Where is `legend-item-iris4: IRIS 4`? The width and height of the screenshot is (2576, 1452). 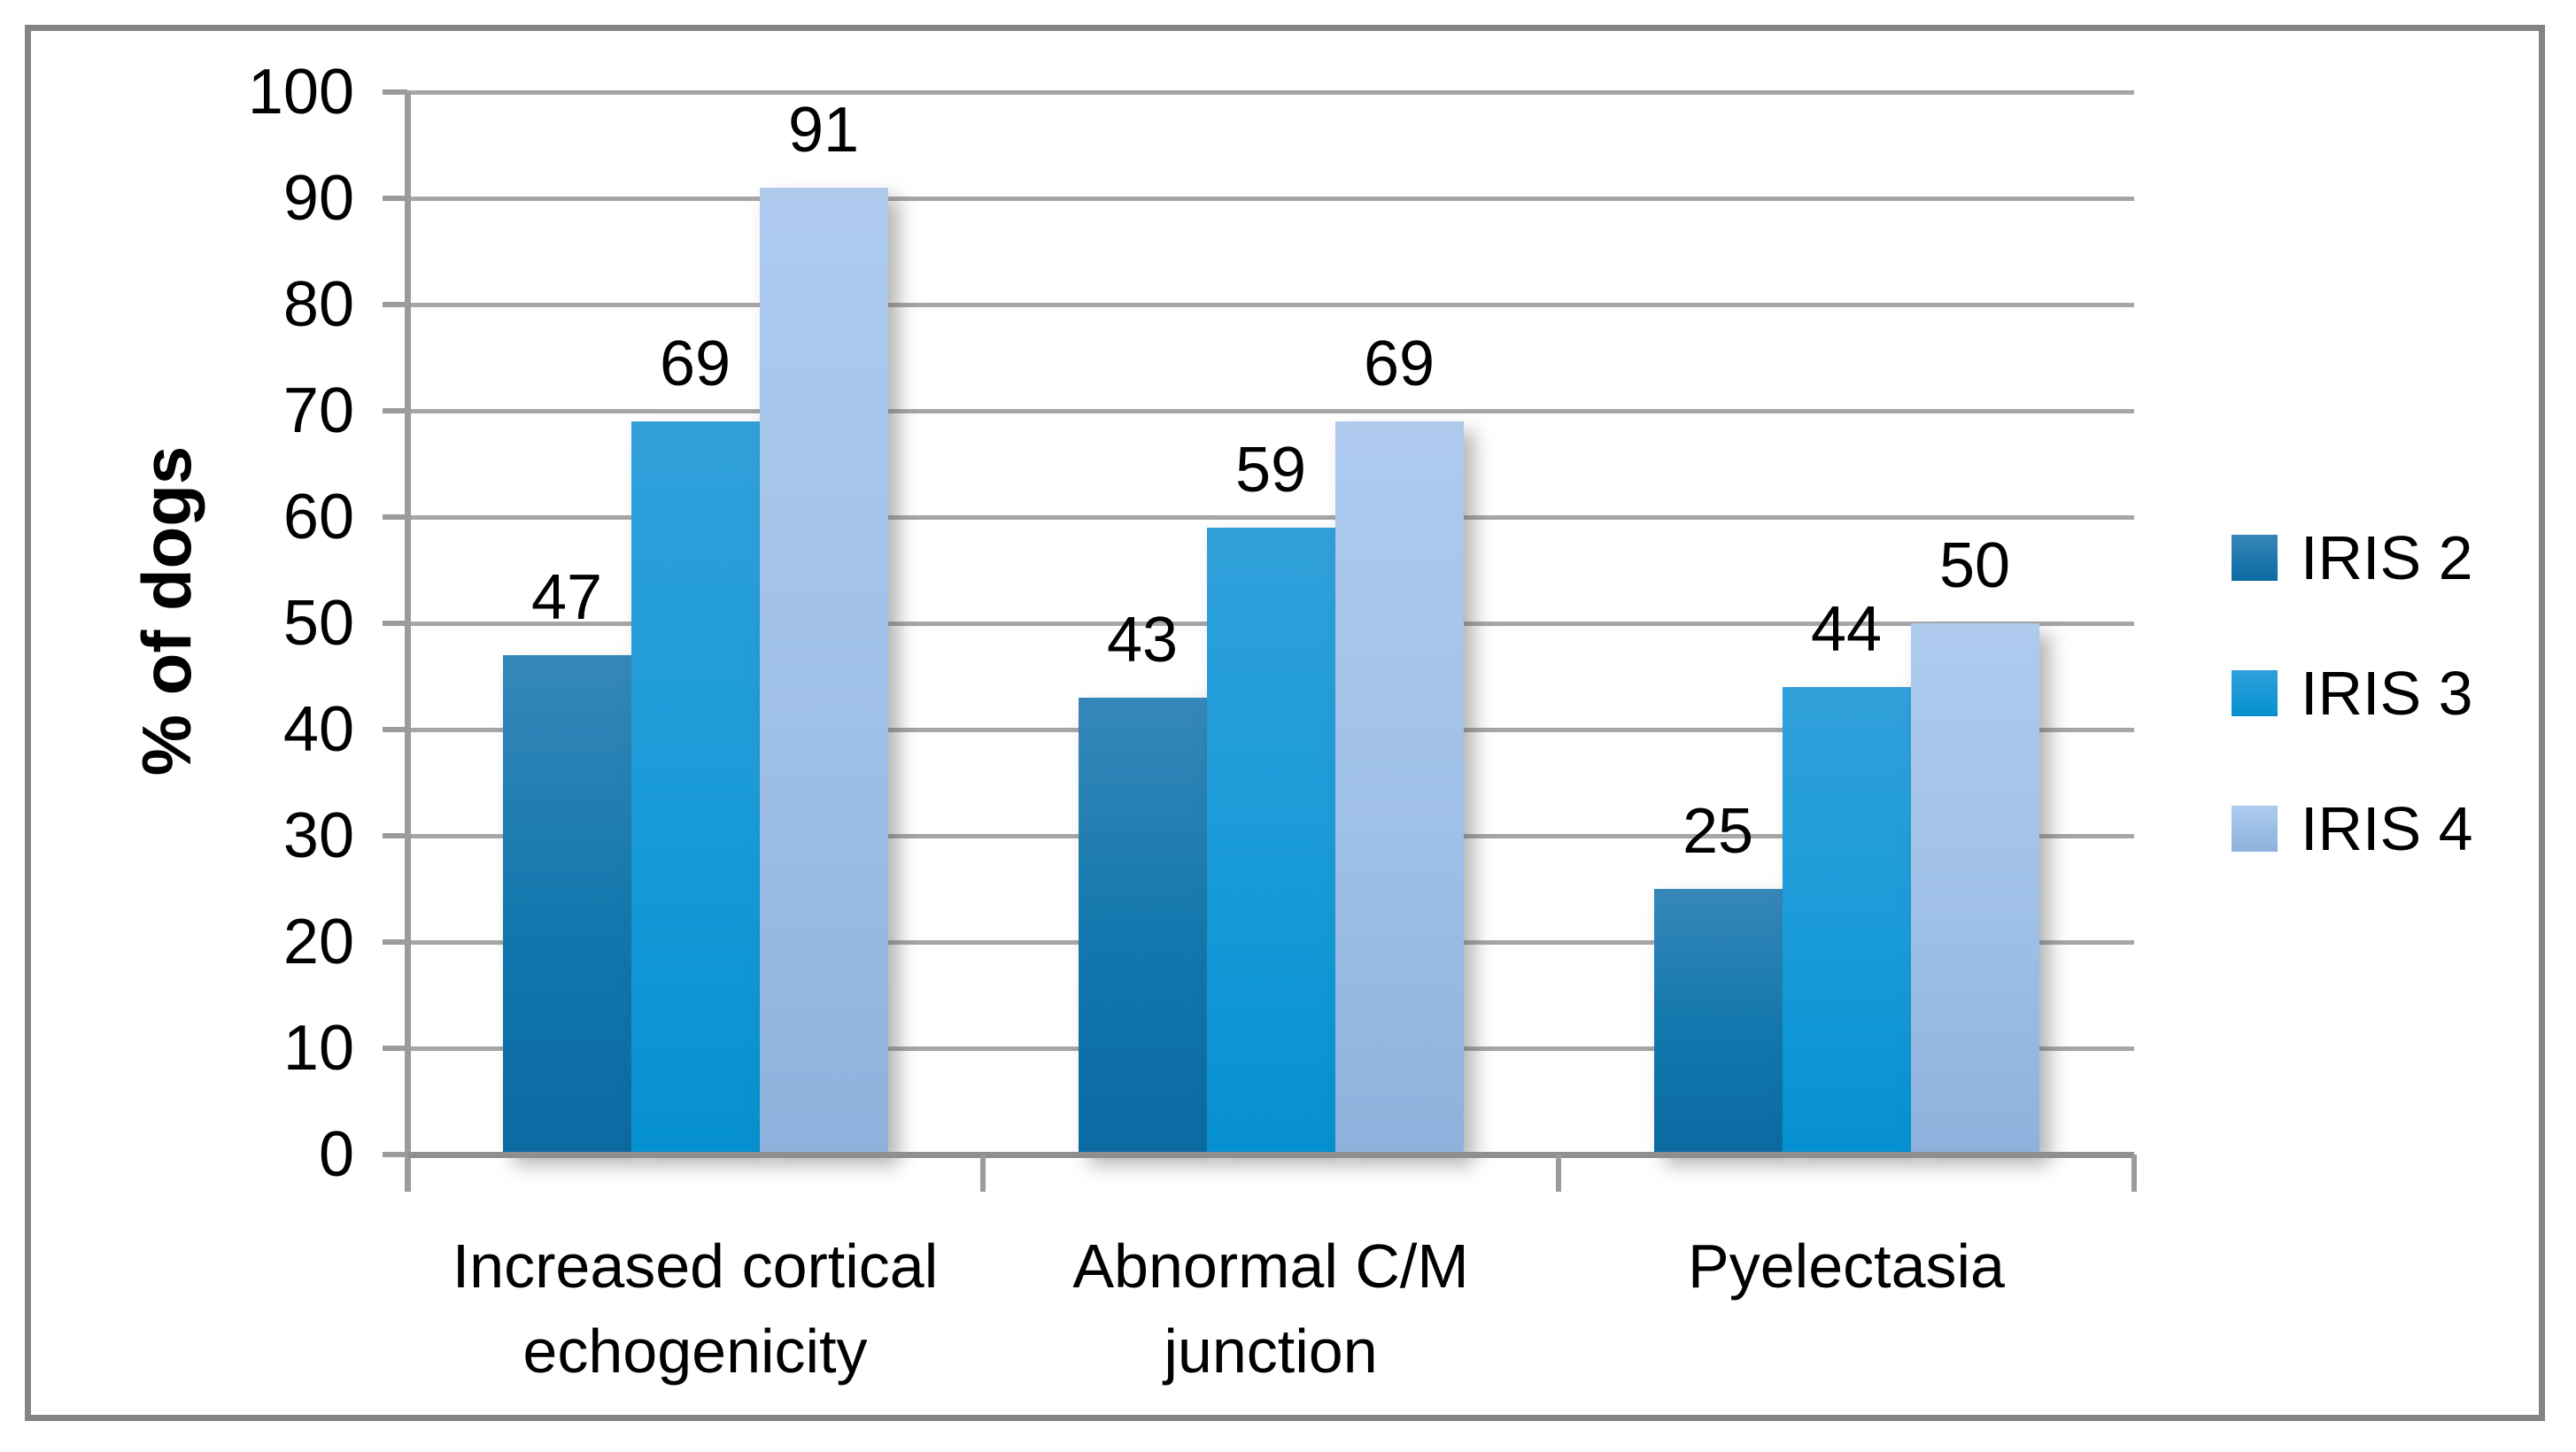 legend-item-iris4: IRIS 4 is located at coordinates (2352, 829).